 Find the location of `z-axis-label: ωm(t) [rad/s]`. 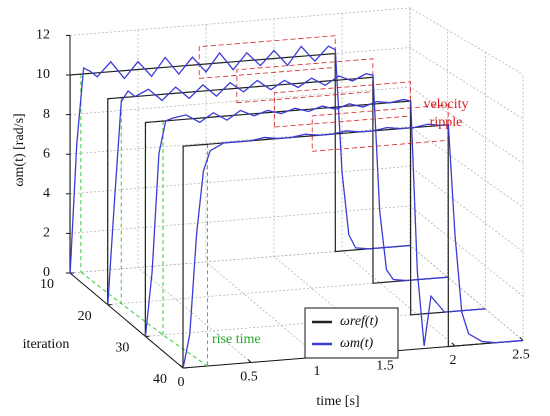

z-axis-label: ωm(t) [rad/s] is located at coordinates (19, 149).